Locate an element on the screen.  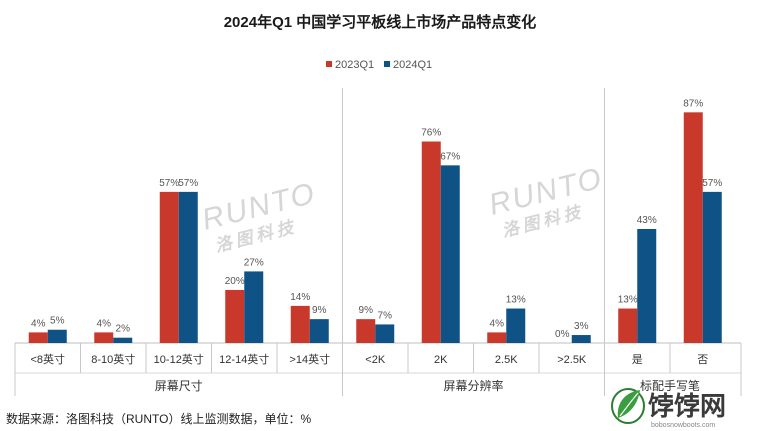
category-label-1-0: <2K is located at coordinates (375, 360).